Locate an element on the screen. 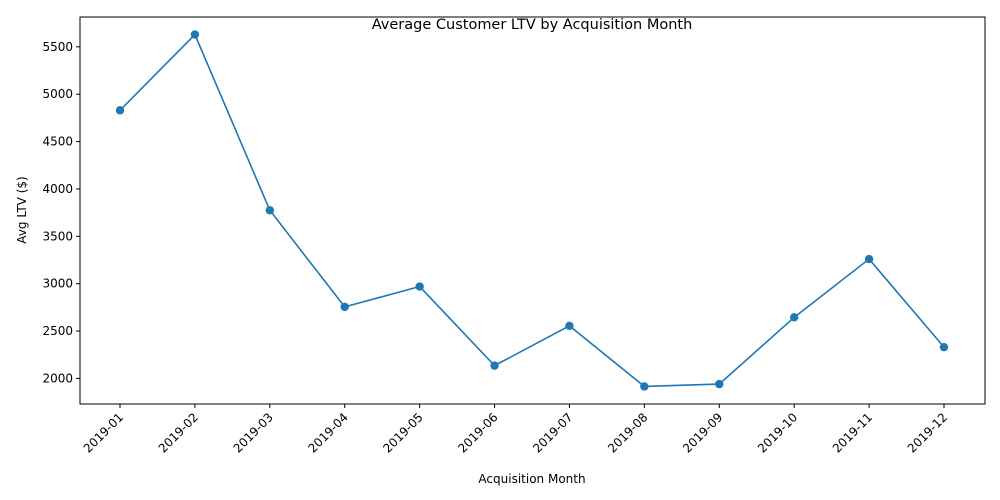  y-tick-label: 3000 is located at coordinates (57, 284).